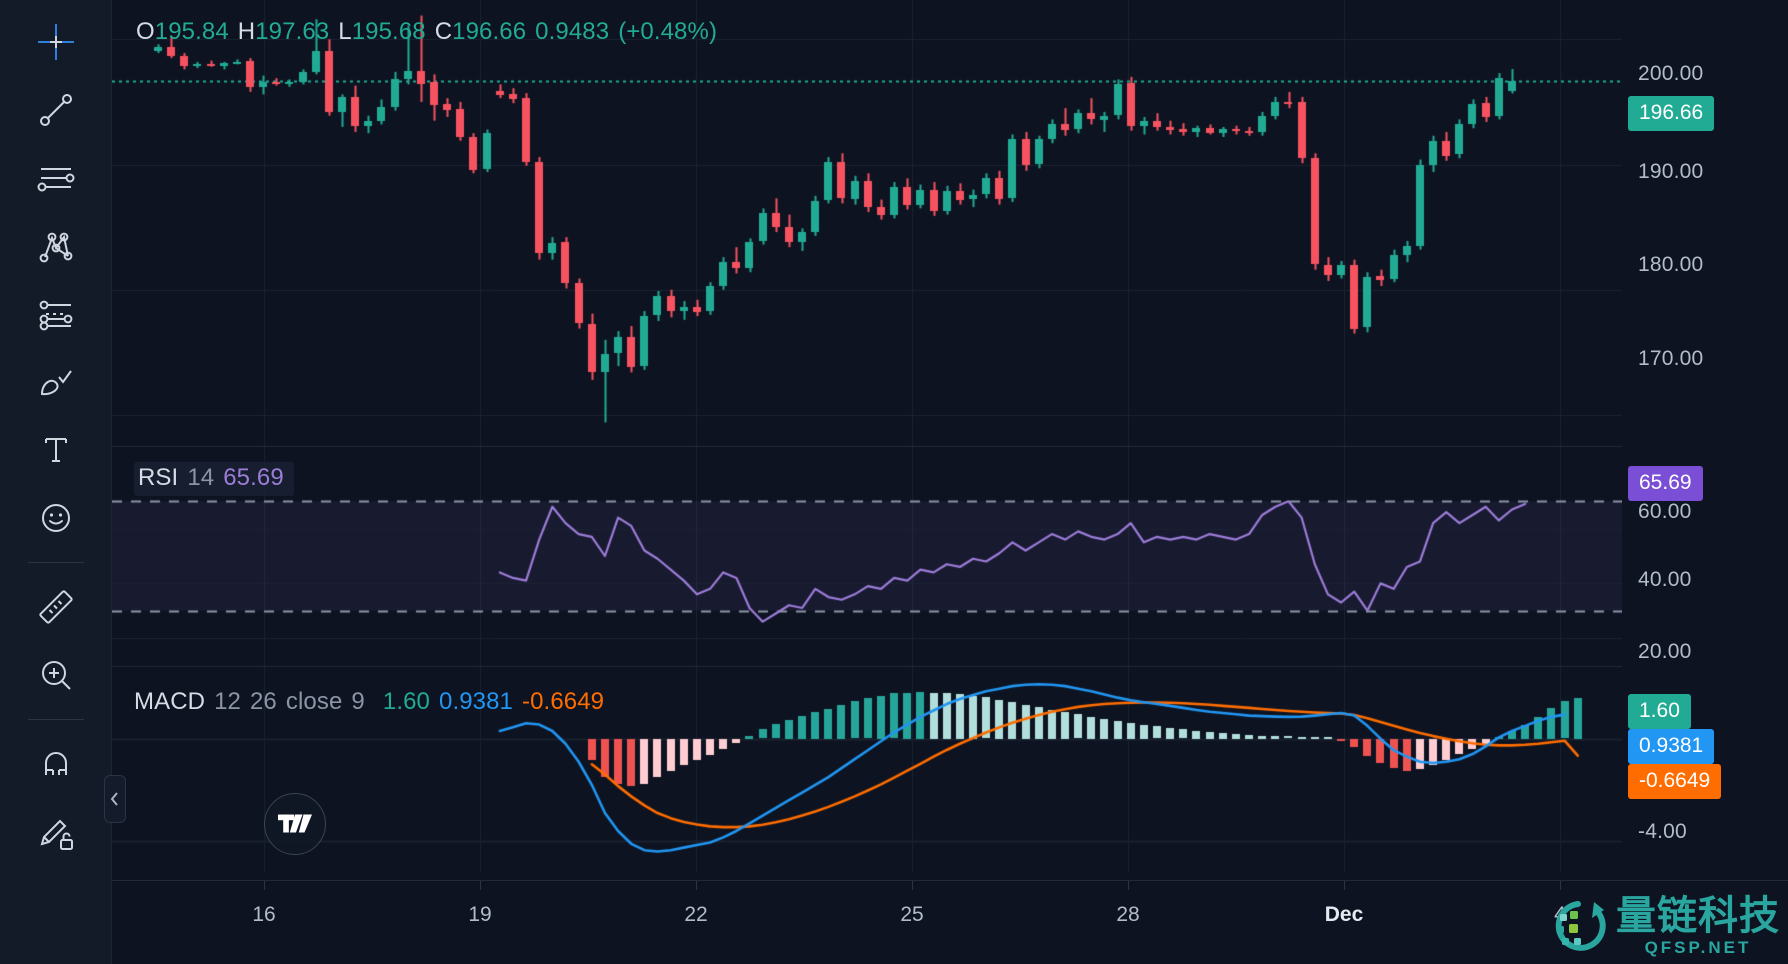 This screenshot has width=1788, height=964. I want to click on text-tool, so click(56, 450).